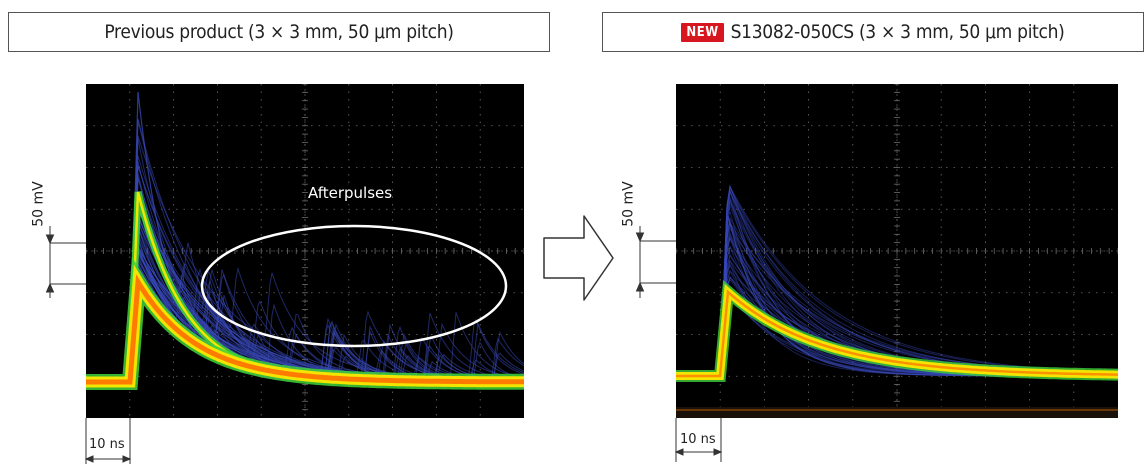  What do you see at coordinates (107, 444) in the screenshot?
I see `left-time-scale-label: 10 ns` at bounding box center [107, 444].